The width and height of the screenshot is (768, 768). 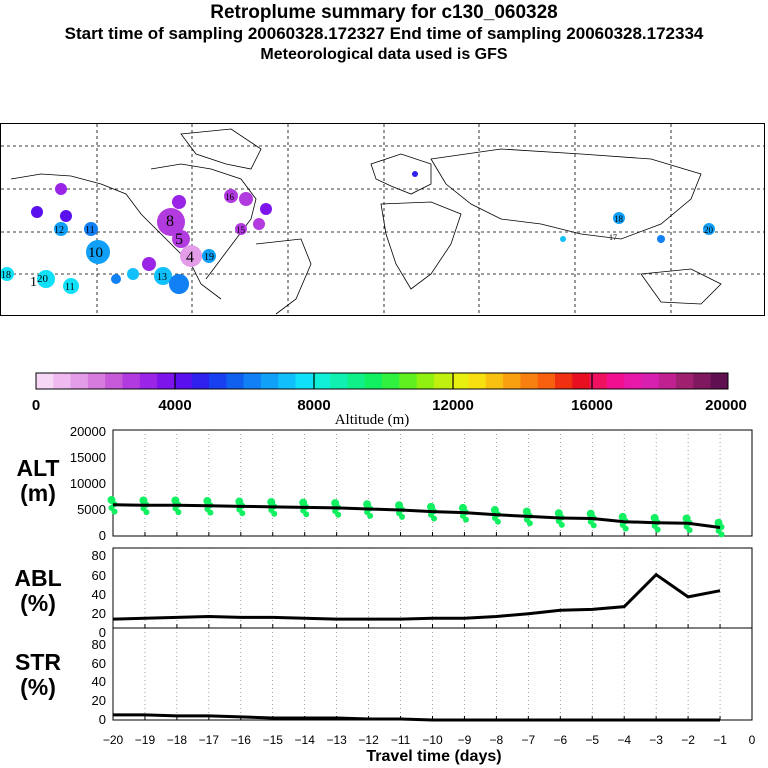 I want to click on abl-label-line1: ABL, so click(x=38, y=578).